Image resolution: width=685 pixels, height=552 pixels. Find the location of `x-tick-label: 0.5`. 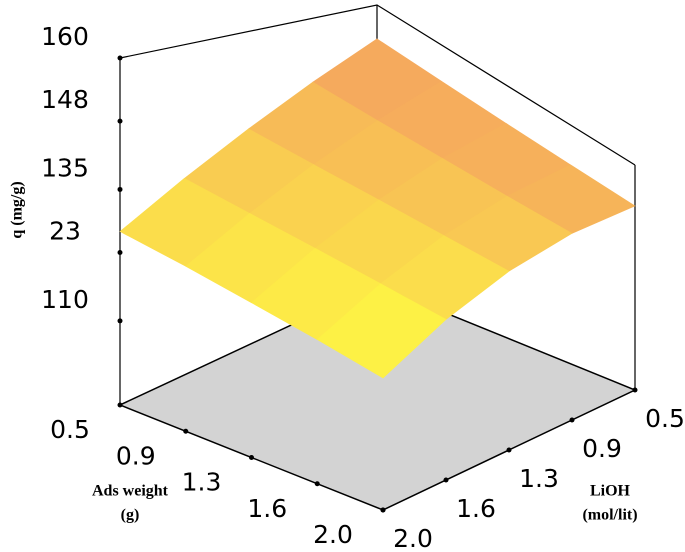

x-tick-label: 0.5 is located at coordinates (70, 429).